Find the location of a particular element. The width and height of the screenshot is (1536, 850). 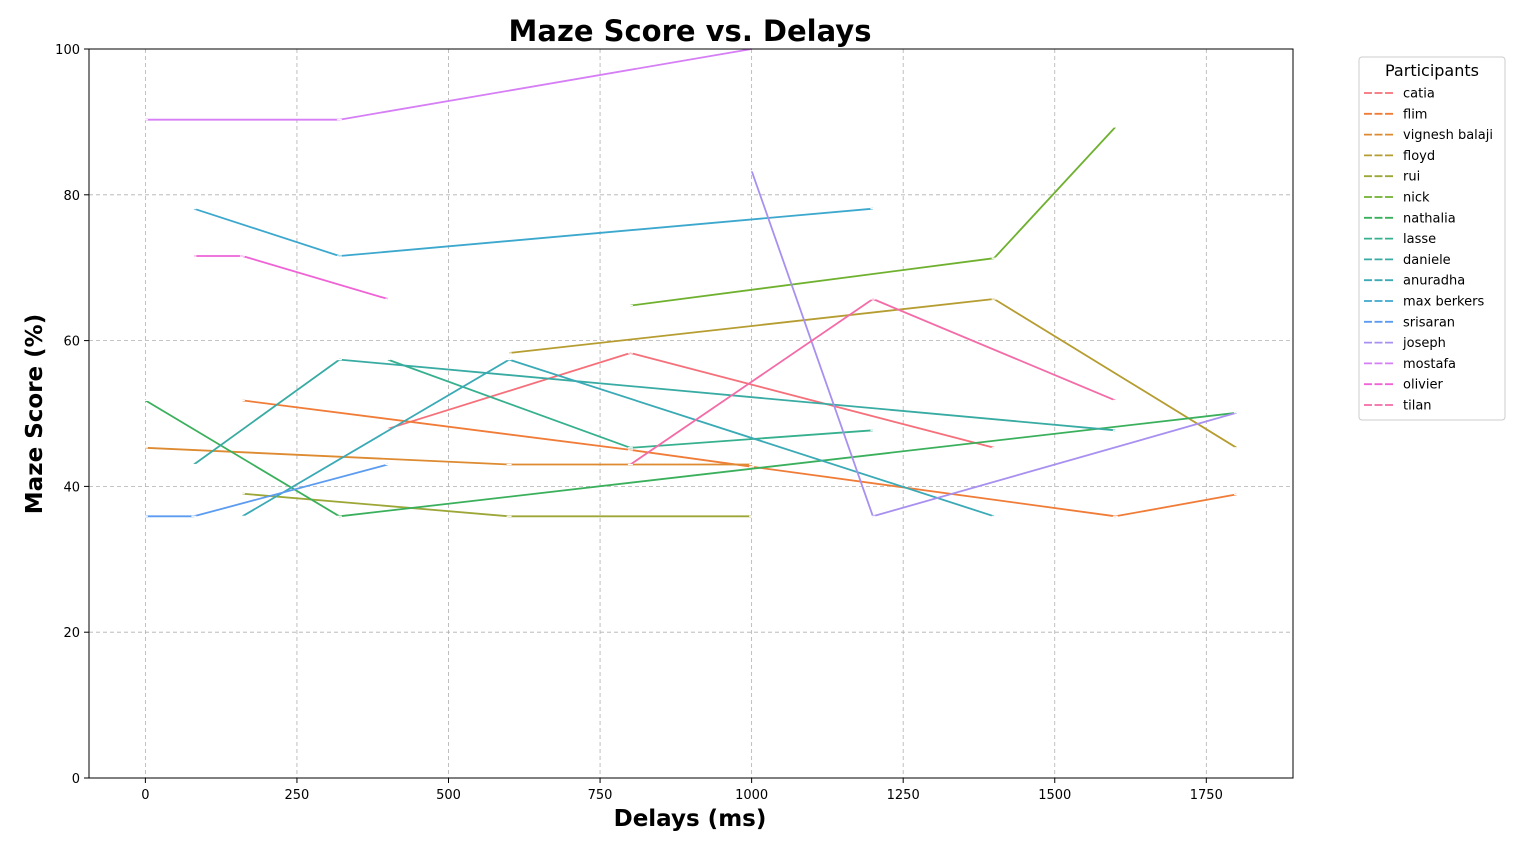

series-line-anuradha is located at coordinates (618, 438).